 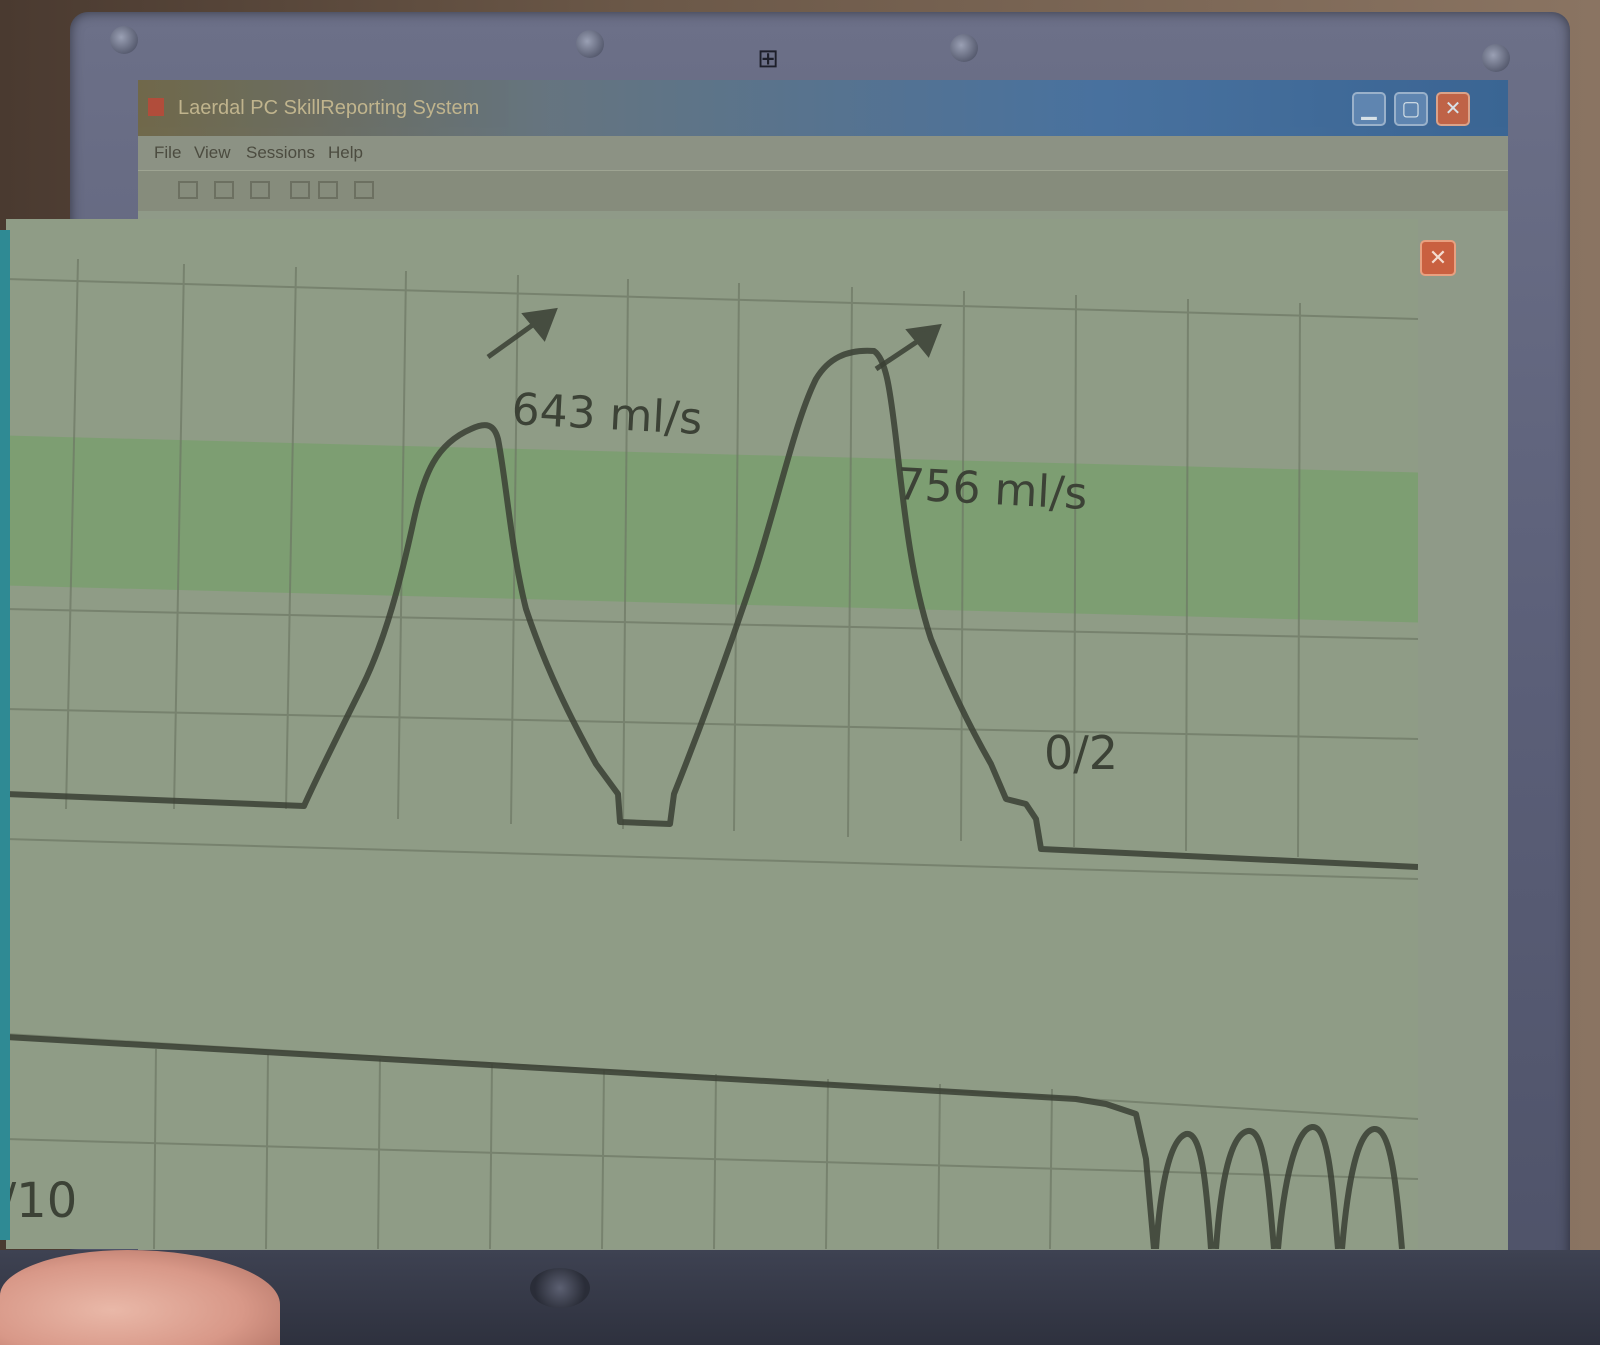 What do you see at coordinates (1411, 109) in the screenshot?
I see `maximize-button: ▢` at bounding box center [1411, 109].